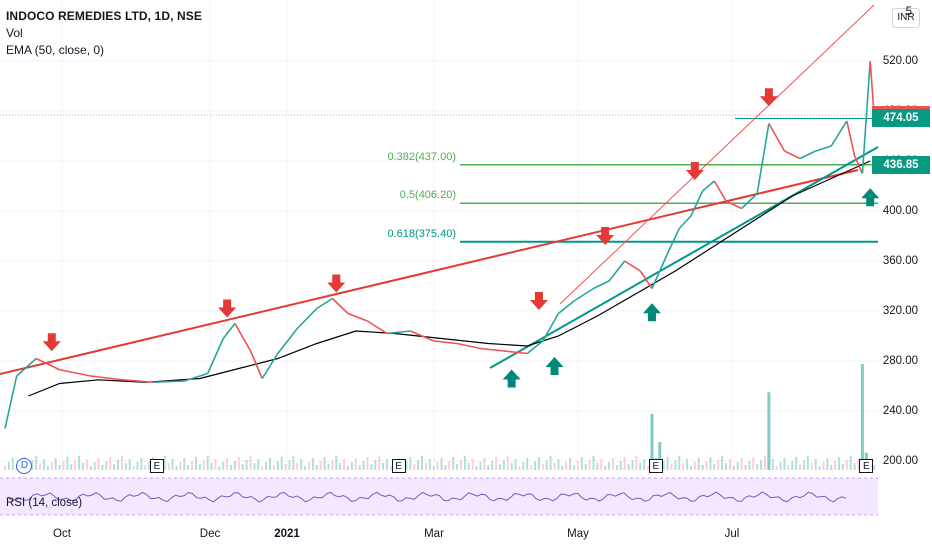 This screenshot has width=932, height=550. Describe the element at coordinates (900, 411) in the screenshot. I see `y-tick-label: 240.00` at that location.